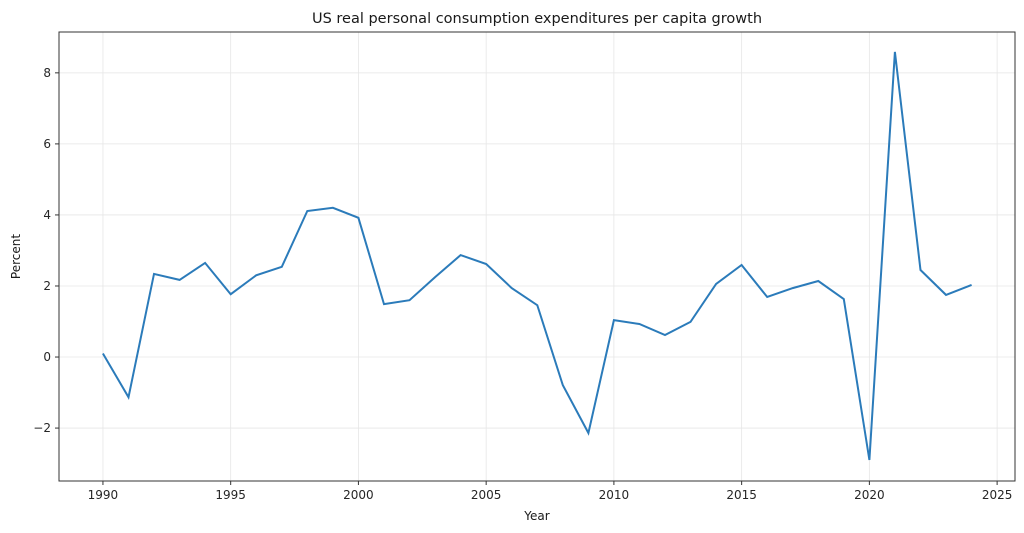 The width and height of the screenshot is (1024, 533). Describe the element at coordinates (47, 215) in the screenshot. I see `y-tick-label: 4` at that location.